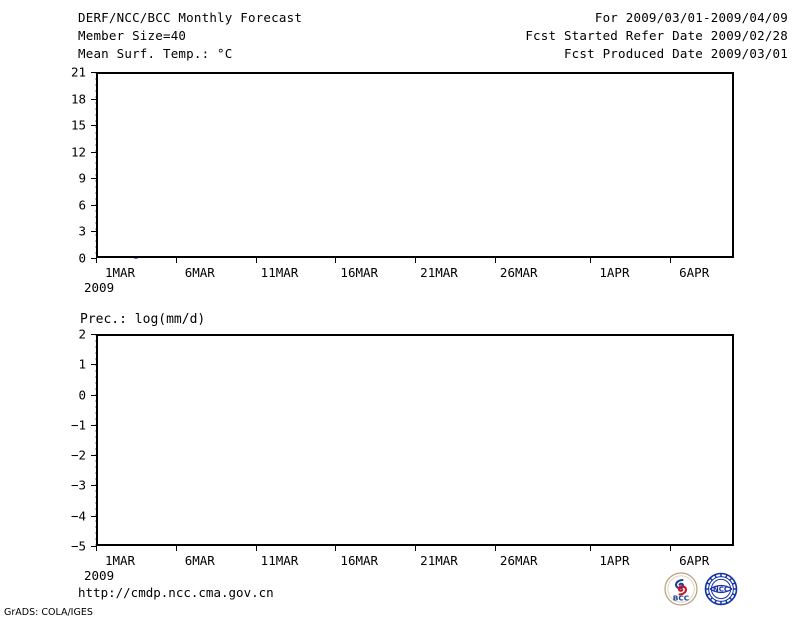 The width and height of the screenshot is (800, 618). I want to click on forecast-period-label: For 2009/03/01-2009/04/09, so click(691, 17).